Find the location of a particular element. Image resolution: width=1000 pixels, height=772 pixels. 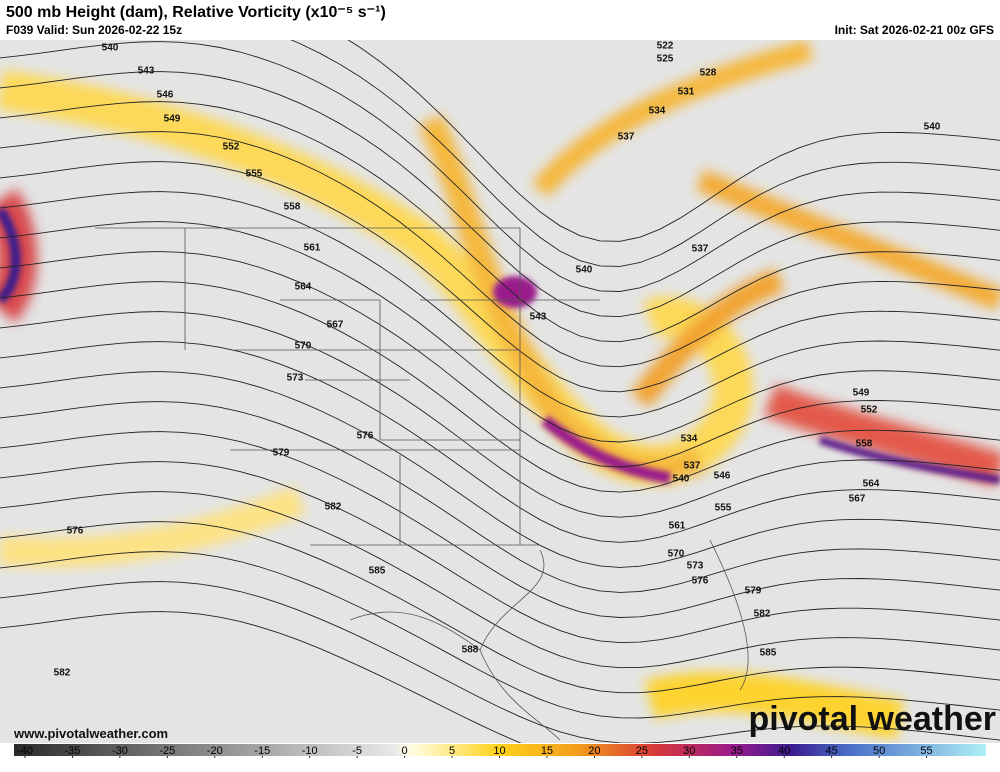

contour-label: 588 is located at coordinates (470, 650).